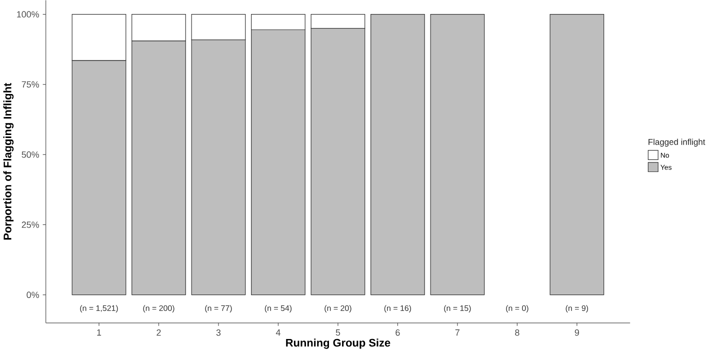 The height and width of the screenshot is (353, 709). What do you see at coordinates (338, 343) in the screenshot?
I see `x-axis-title: Running Group Size` at bounding box center [338, 343].